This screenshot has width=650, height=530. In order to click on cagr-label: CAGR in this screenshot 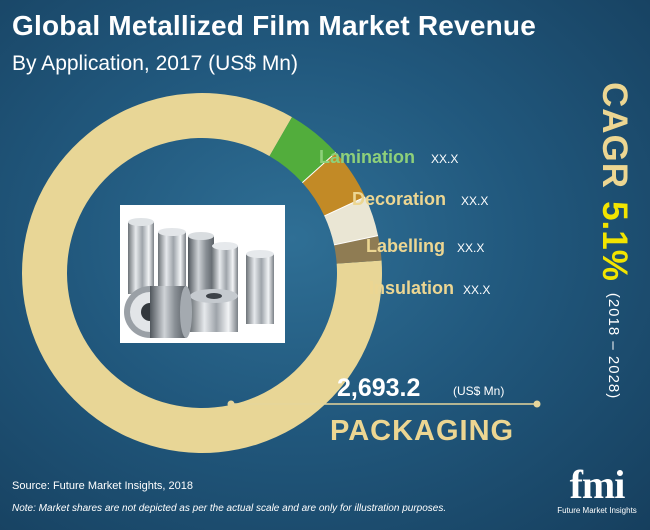, I will do `click(614, 136)`.